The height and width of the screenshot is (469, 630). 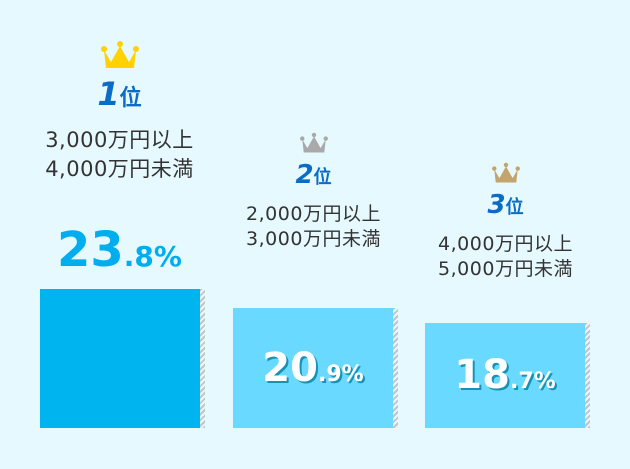 I want to click on rank-number: 1, so click(x=108, y=94).